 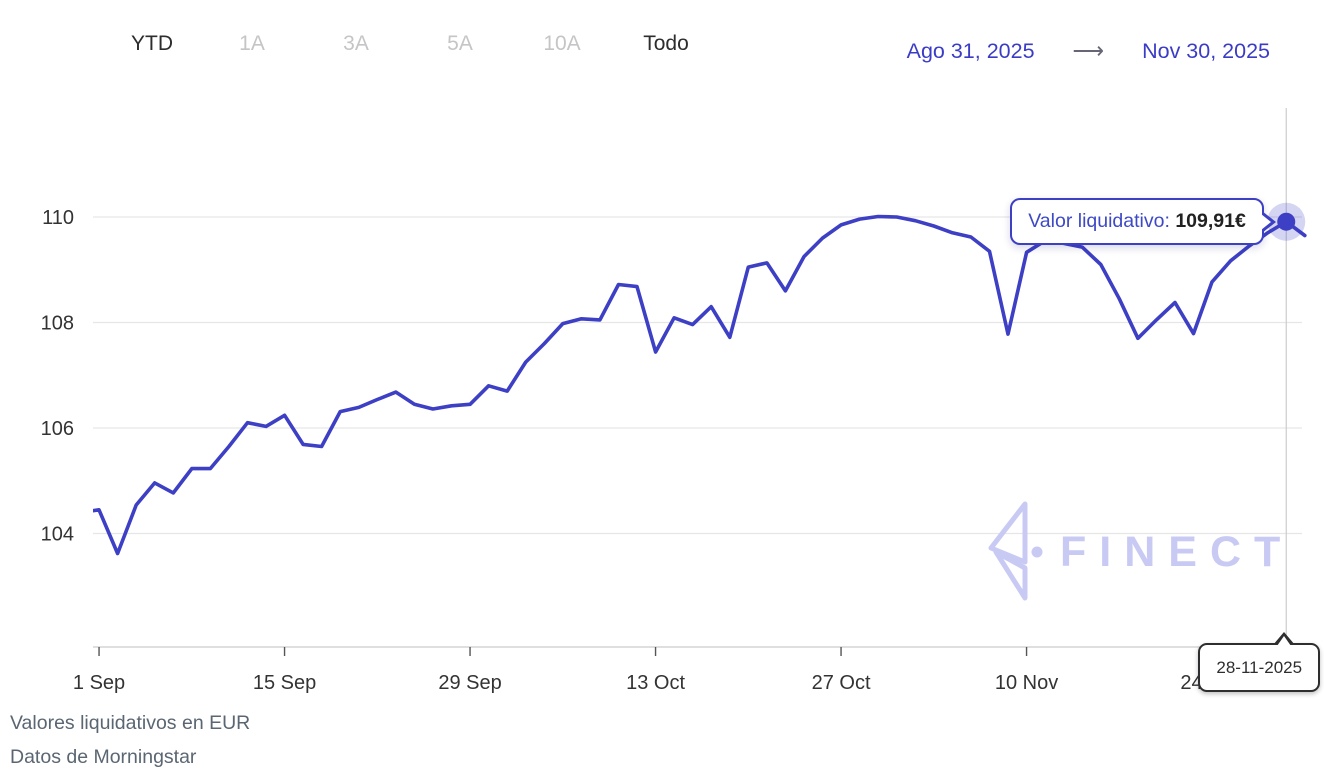 What do you see at coordinates (99, 683) in the screenshot?
I see `x-axis-label: 1 Sep` at bounding box center [99, 683].